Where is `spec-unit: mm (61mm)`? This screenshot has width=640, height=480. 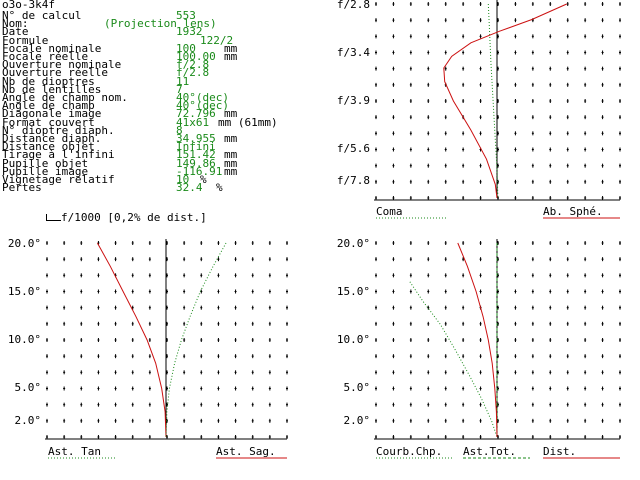 spec-unit: mm (61mm) is located at coordinates (248, 122).